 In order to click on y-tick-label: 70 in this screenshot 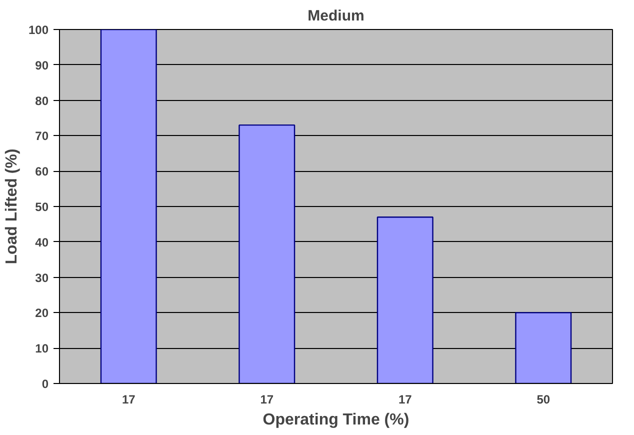, I will do `click(42, 136)`.